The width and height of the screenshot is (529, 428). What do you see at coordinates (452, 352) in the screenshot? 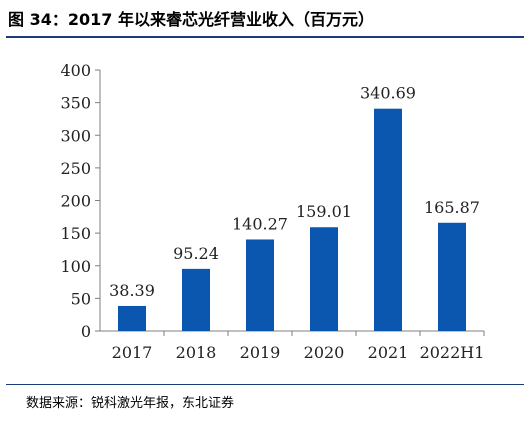
I see `x-tick-label: 2022H1` at bounding box center [452, 352].